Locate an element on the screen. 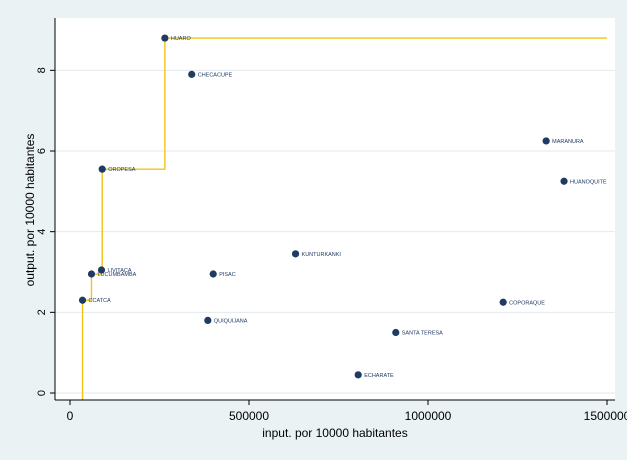 The height and width of the screenshot is (460, 627). y-tick-label: 0 is located at coordinates (42, 393).